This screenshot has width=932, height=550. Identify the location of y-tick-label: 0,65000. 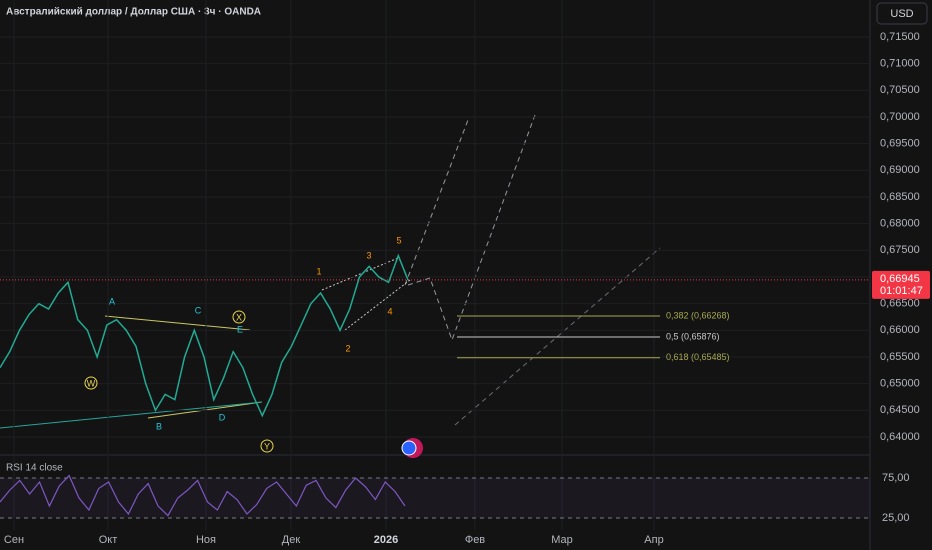
(900, 384).